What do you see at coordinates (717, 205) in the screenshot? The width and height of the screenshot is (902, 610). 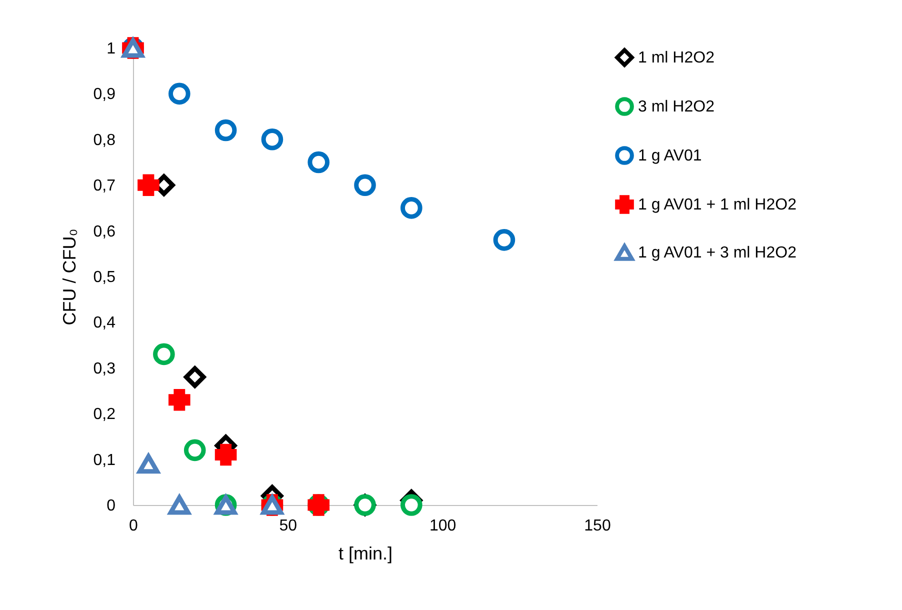 I see `legend-label: 1 g AV01 + 1 ml H2O2` at bounding box center [717, 205].